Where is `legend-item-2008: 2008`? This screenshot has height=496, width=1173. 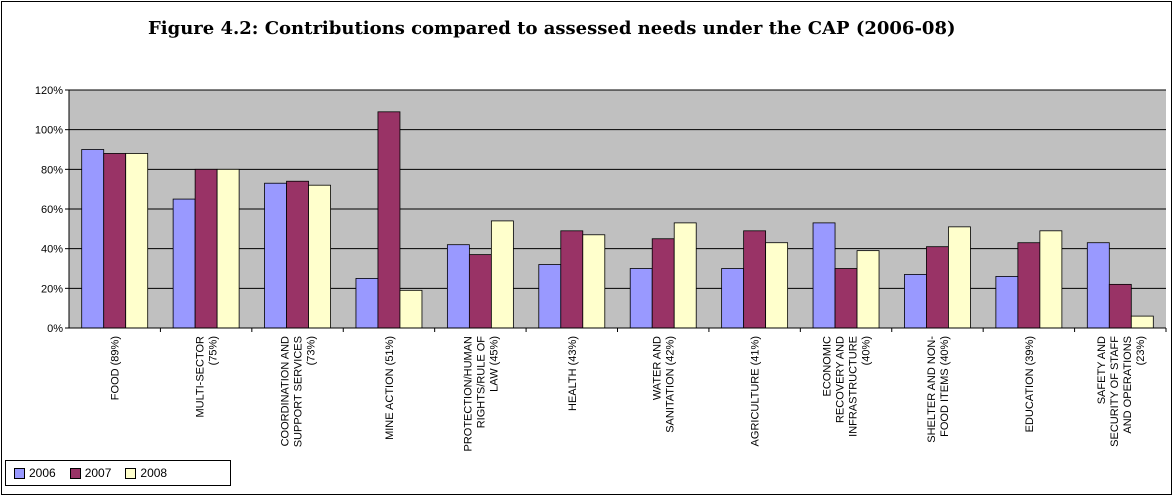
legend-item-2008: 2008 is located at coordinates (146, 473).